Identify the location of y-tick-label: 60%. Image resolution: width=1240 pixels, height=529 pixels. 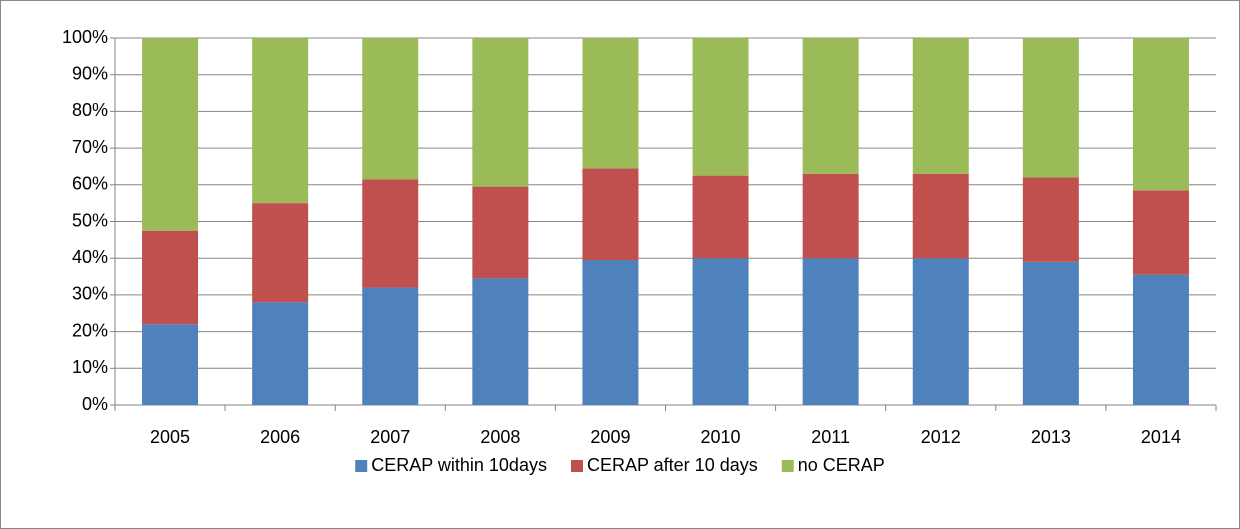
(90, 184).